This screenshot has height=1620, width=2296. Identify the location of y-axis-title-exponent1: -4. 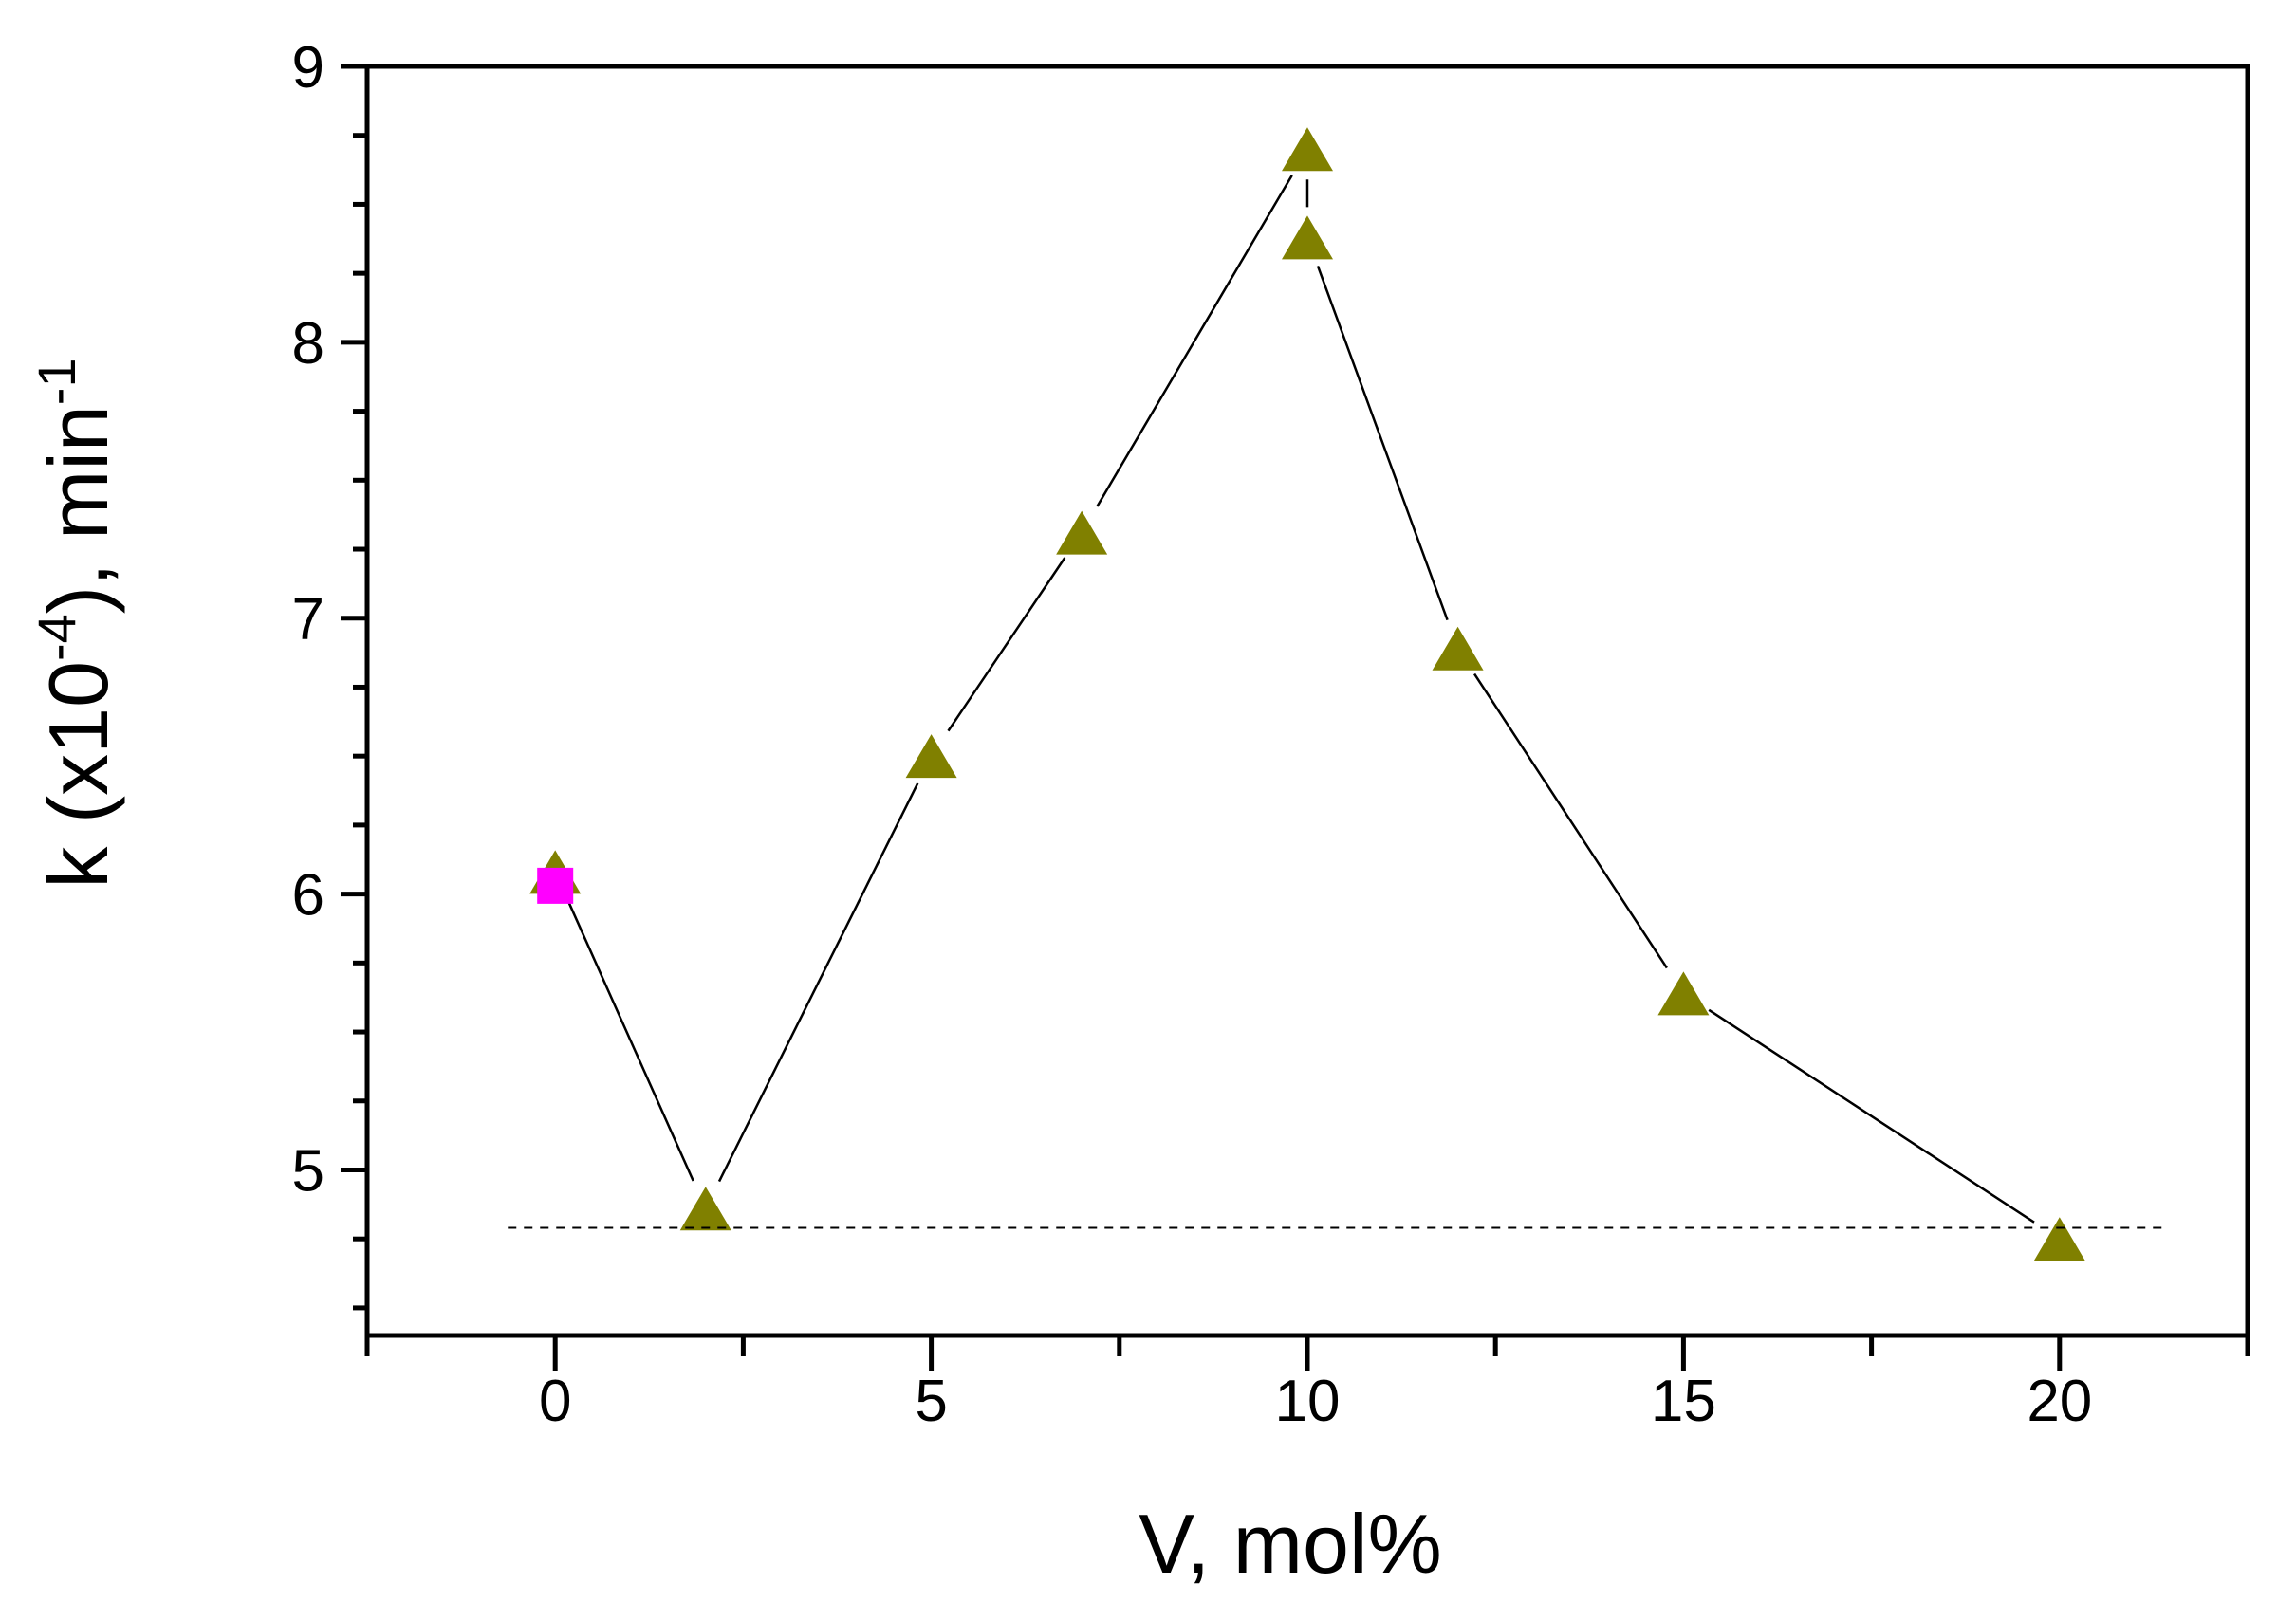
(56, 637).